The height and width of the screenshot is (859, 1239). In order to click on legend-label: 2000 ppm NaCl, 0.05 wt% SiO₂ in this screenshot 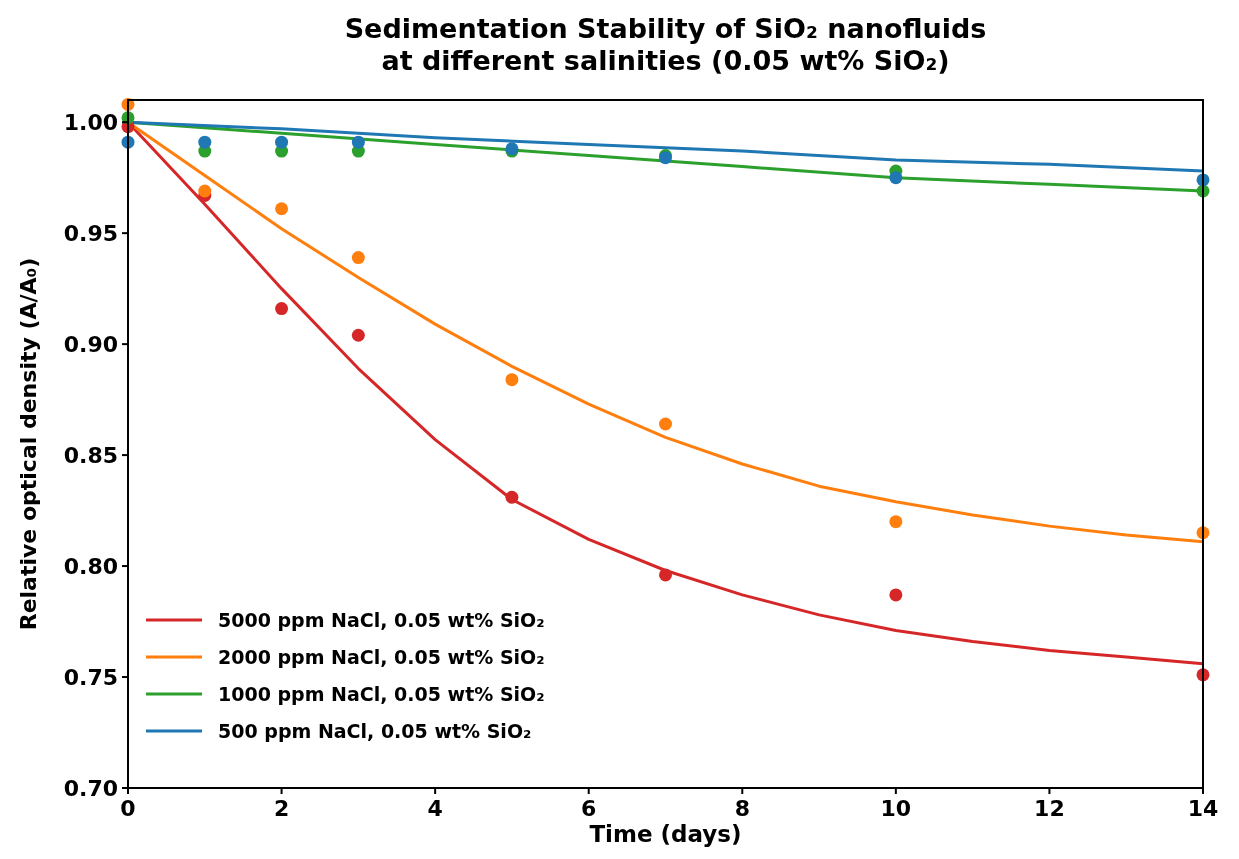, I will do `click(381, 657)`.